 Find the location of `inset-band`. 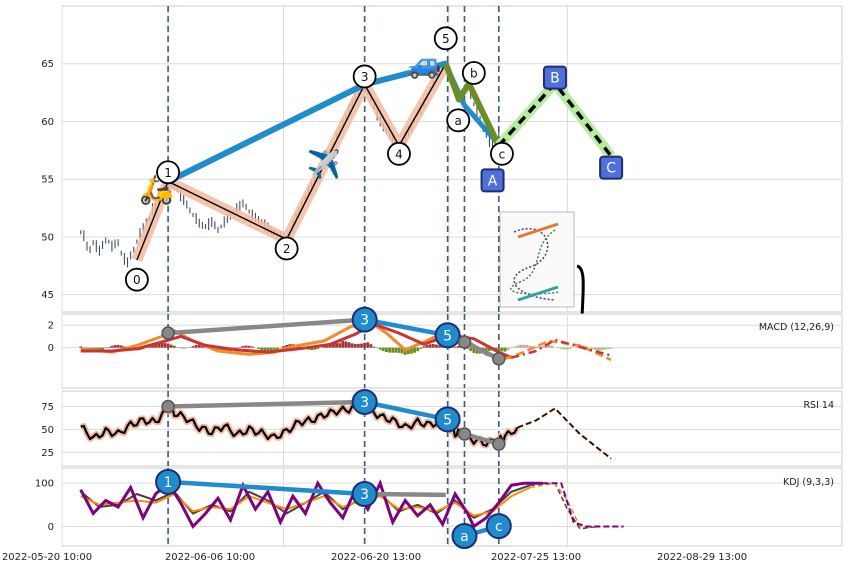

inset-band is located at coordinates (538, 293).